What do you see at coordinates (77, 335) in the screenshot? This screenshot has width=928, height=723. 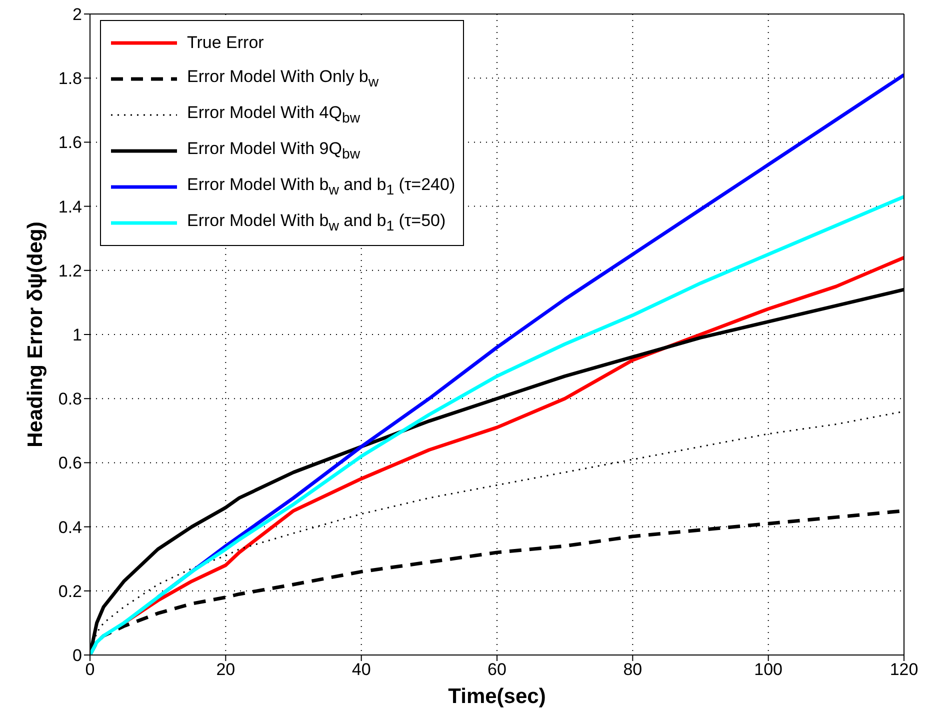 I see `y-tick-label: 1` at bounding box center [77, 335].